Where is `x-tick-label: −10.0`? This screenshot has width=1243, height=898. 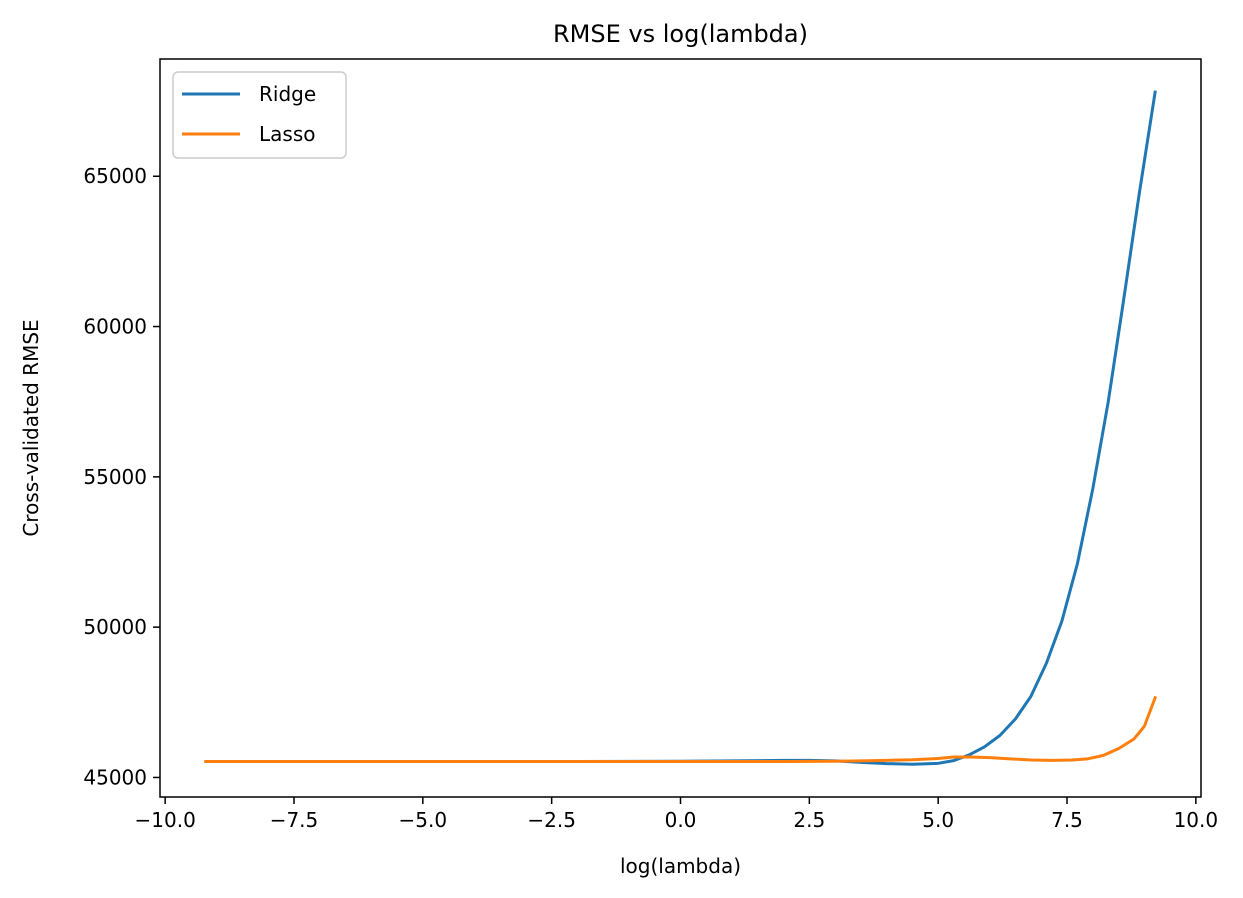
x-tick-label: −10.0 is located at coordinates (165, 820).